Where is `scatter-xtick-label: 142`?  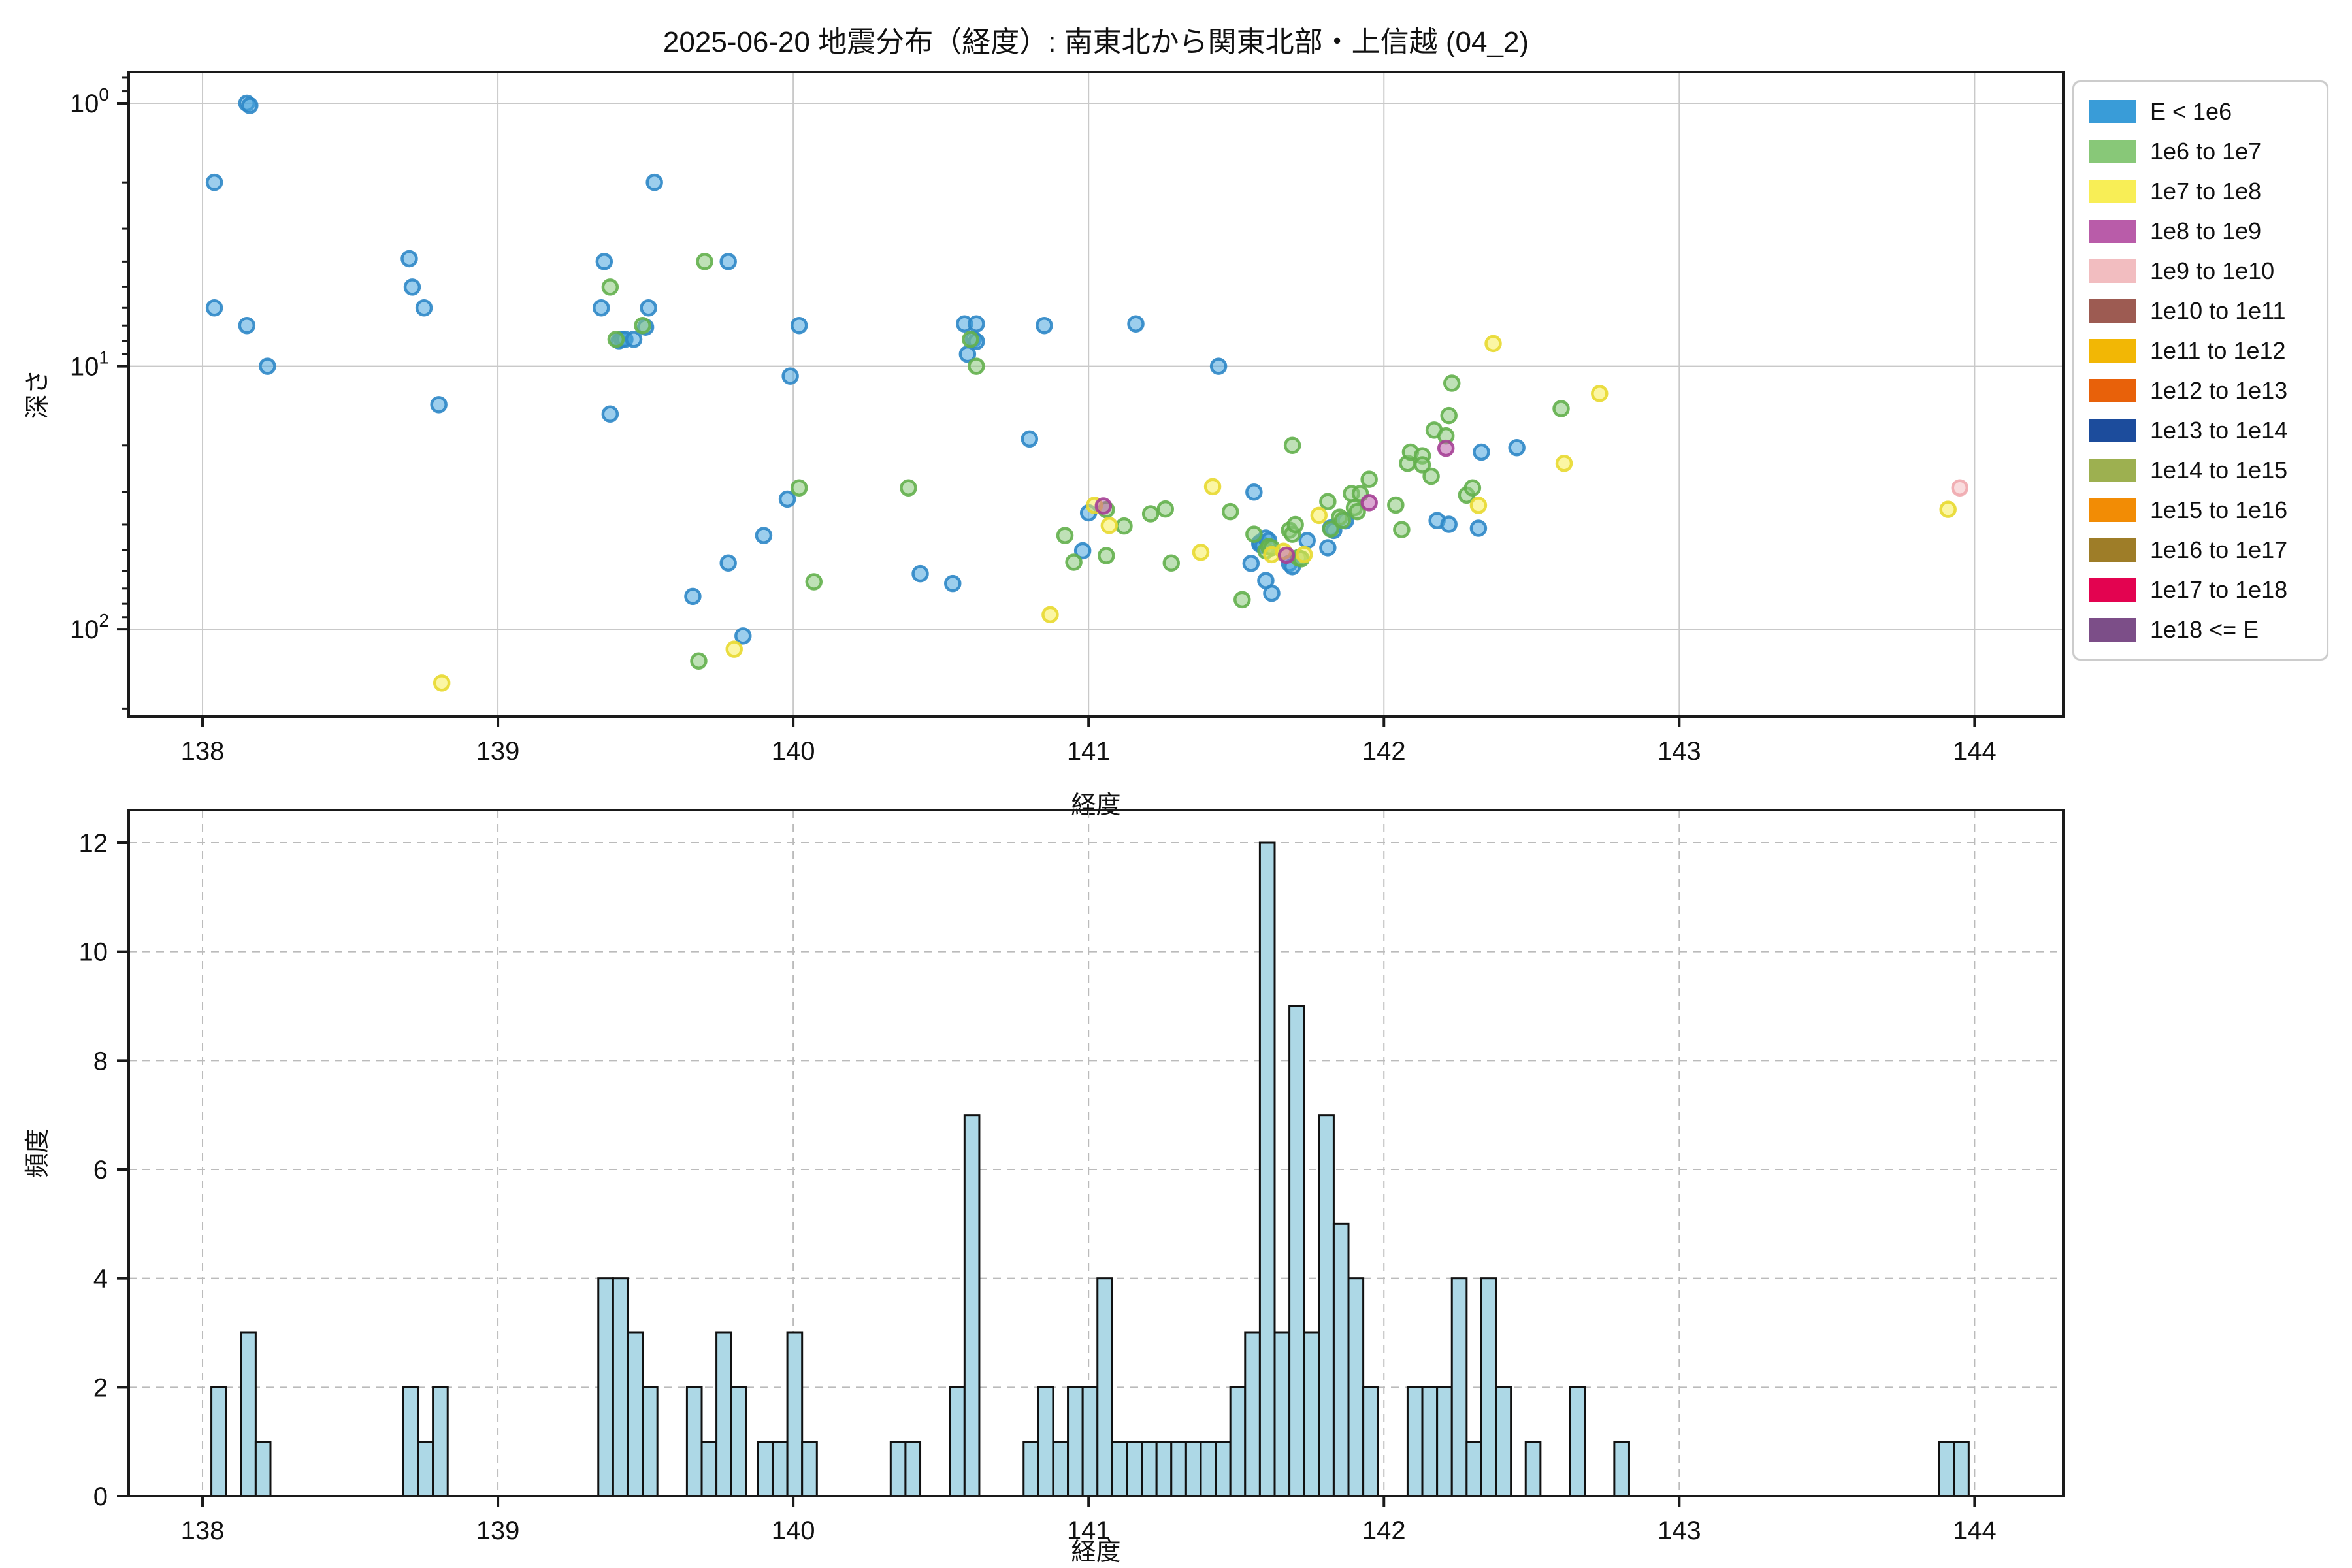 scatter-xtick-label: 142 is located at coordinates (1384, 751).